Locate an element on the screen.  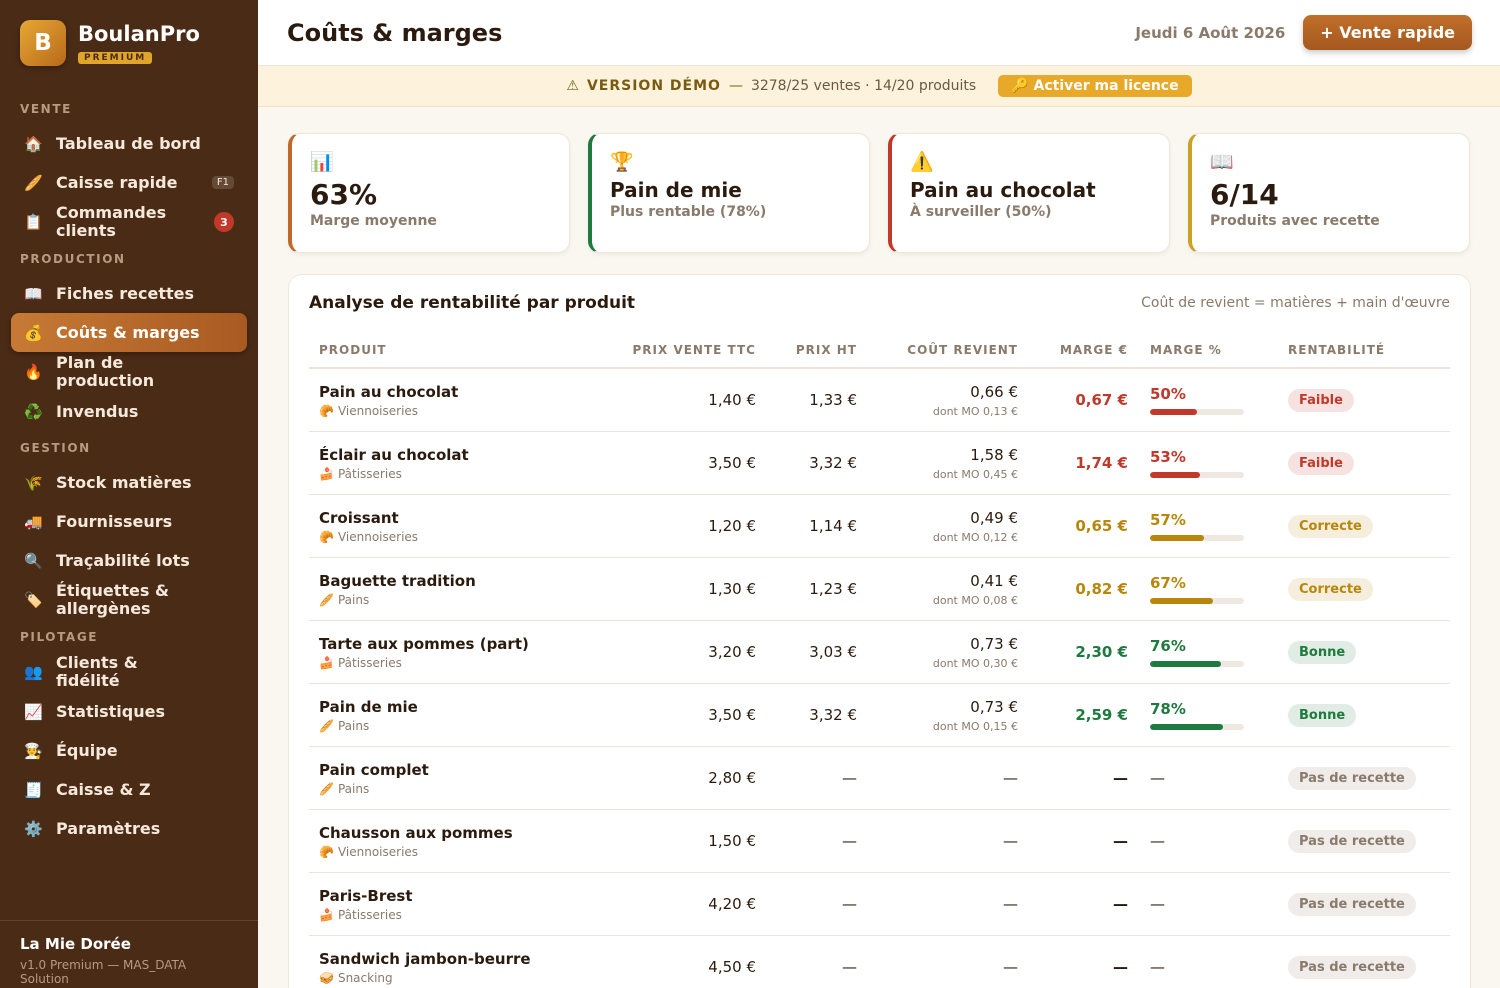
column-header: PRODUIT is located at coordinates (353, 350).